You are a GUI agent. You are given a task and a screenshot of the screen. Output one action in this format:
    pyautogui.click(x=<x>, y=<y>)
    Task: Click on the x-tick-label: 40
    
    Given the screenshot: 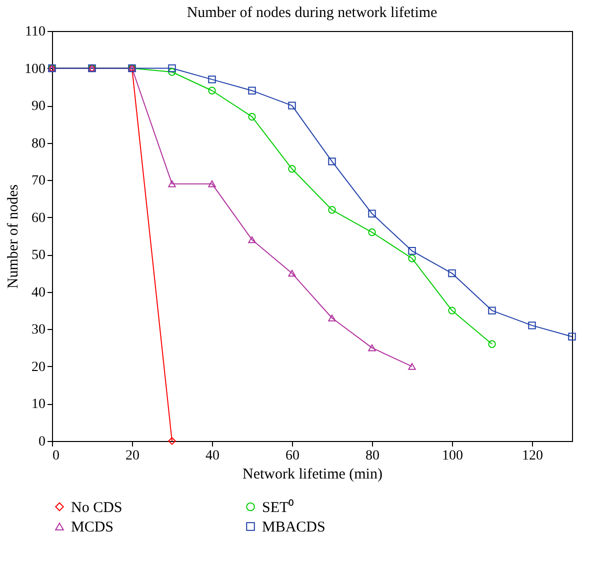 What is the action you would take?
    pyautogui.click(x=213, y=456)
    